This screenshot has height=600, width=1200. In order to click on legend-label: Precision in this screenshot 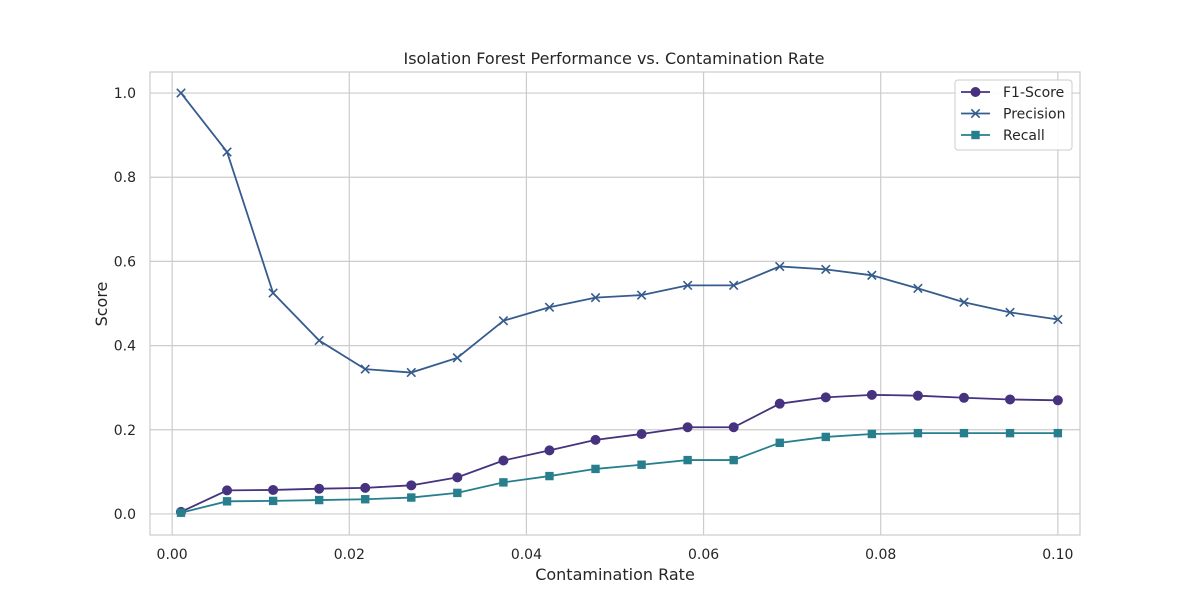, I will do `click(1034, 115)`.